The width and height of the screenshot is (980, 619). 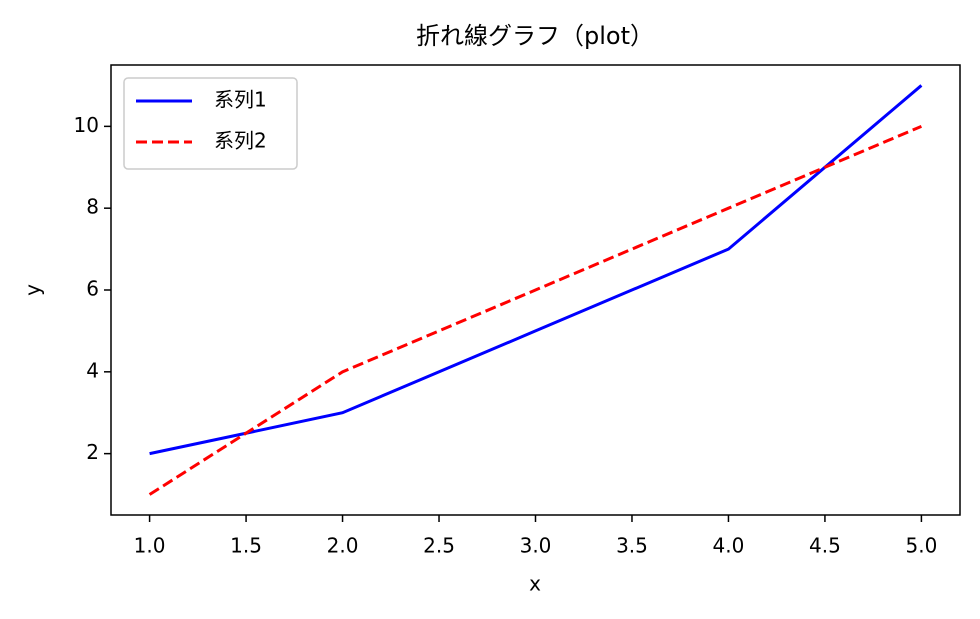 What do you see at coordinates (825, 546) in the screenshot?
I see `x-tick-label: 4.5` at bounding box center [825, 546].